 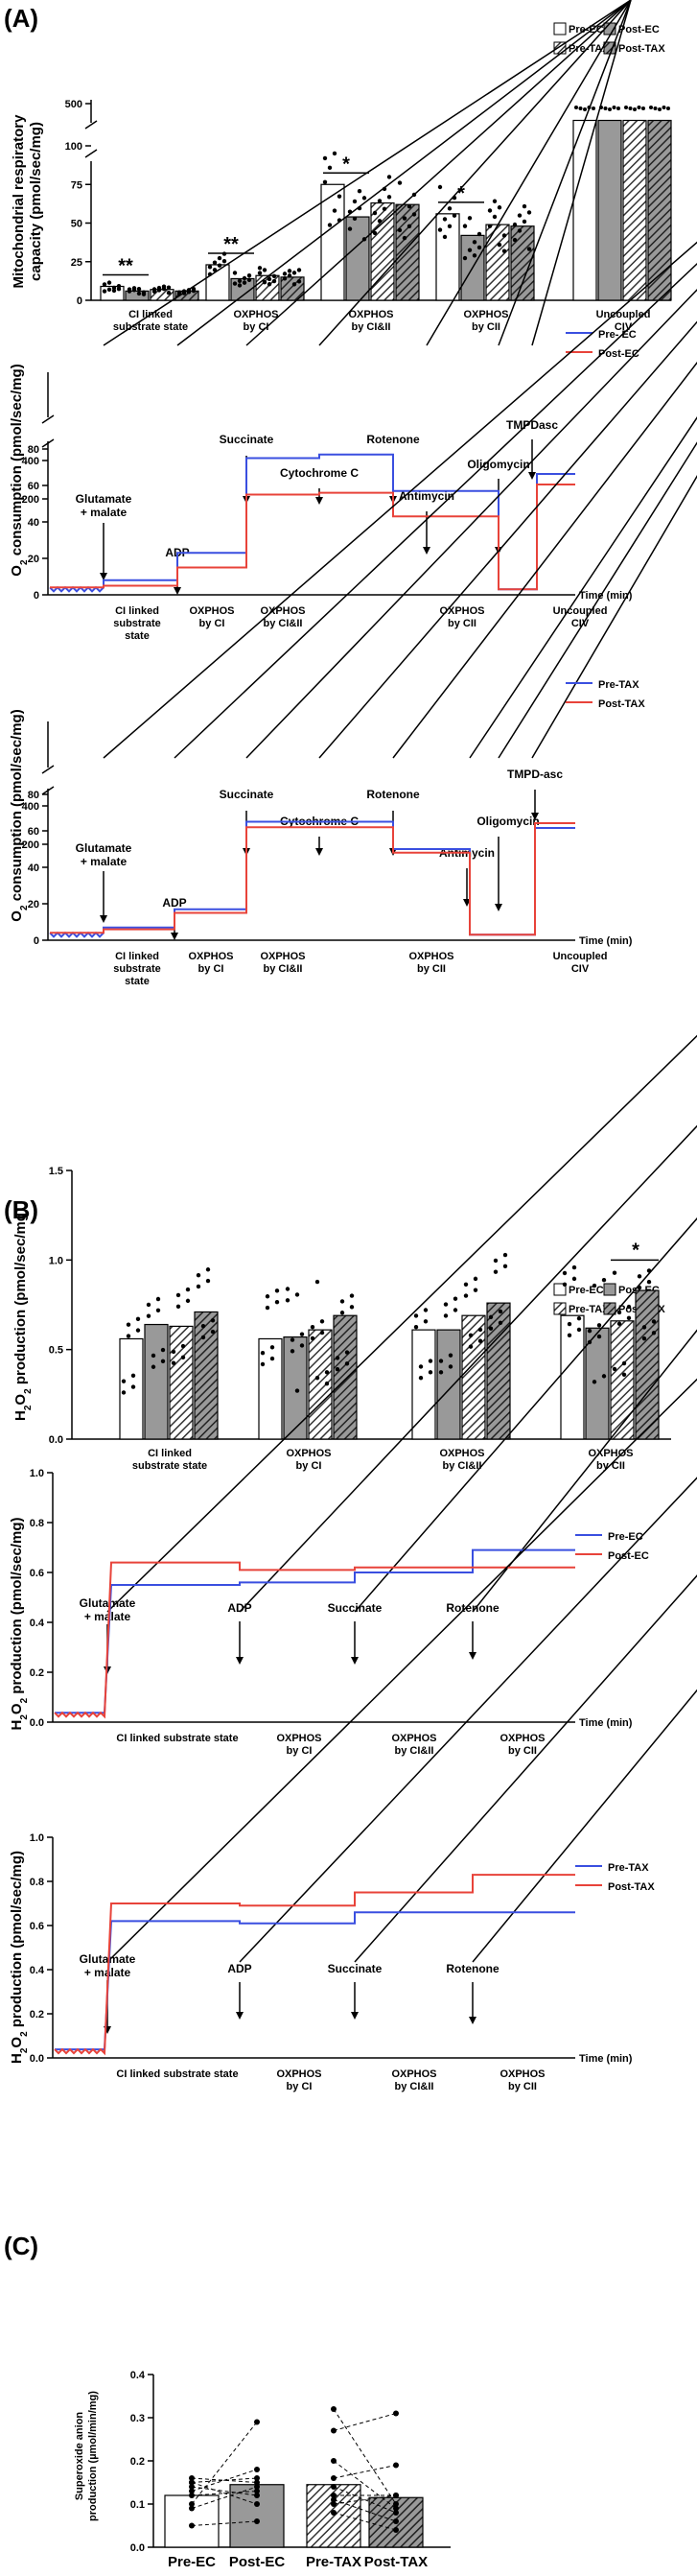 What do you see at coordinates (283, 623) in the screenshot?
I see `state-label: by CI&II` at bounding box center [283, 623].